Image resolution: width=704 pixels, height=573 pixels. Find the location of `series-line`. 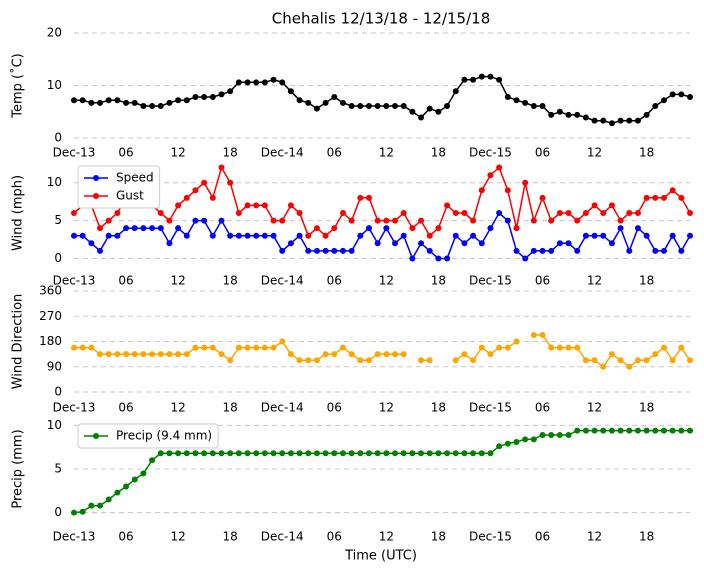

series-line is located at coordinates (382, 236).